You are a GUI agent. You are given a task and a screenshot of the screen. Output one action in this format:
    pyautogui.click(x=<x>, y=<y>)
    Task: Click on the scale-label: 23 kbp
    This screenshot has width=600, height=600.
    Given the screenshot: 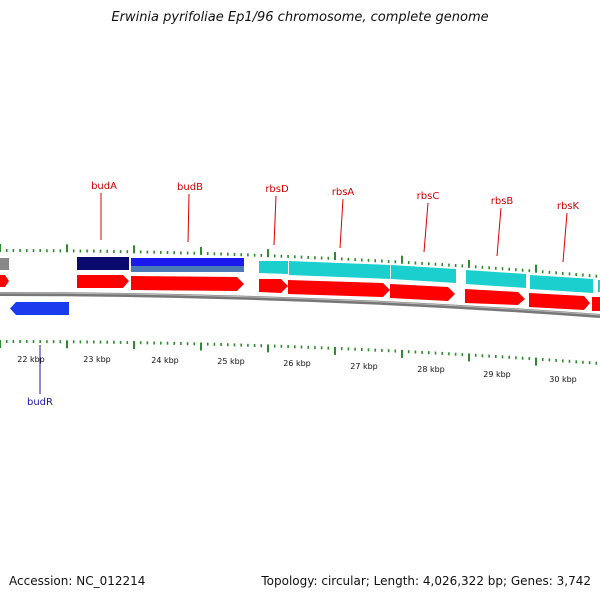 What is the action you would take?
    pyautogui.click(x=97, y=359)
    